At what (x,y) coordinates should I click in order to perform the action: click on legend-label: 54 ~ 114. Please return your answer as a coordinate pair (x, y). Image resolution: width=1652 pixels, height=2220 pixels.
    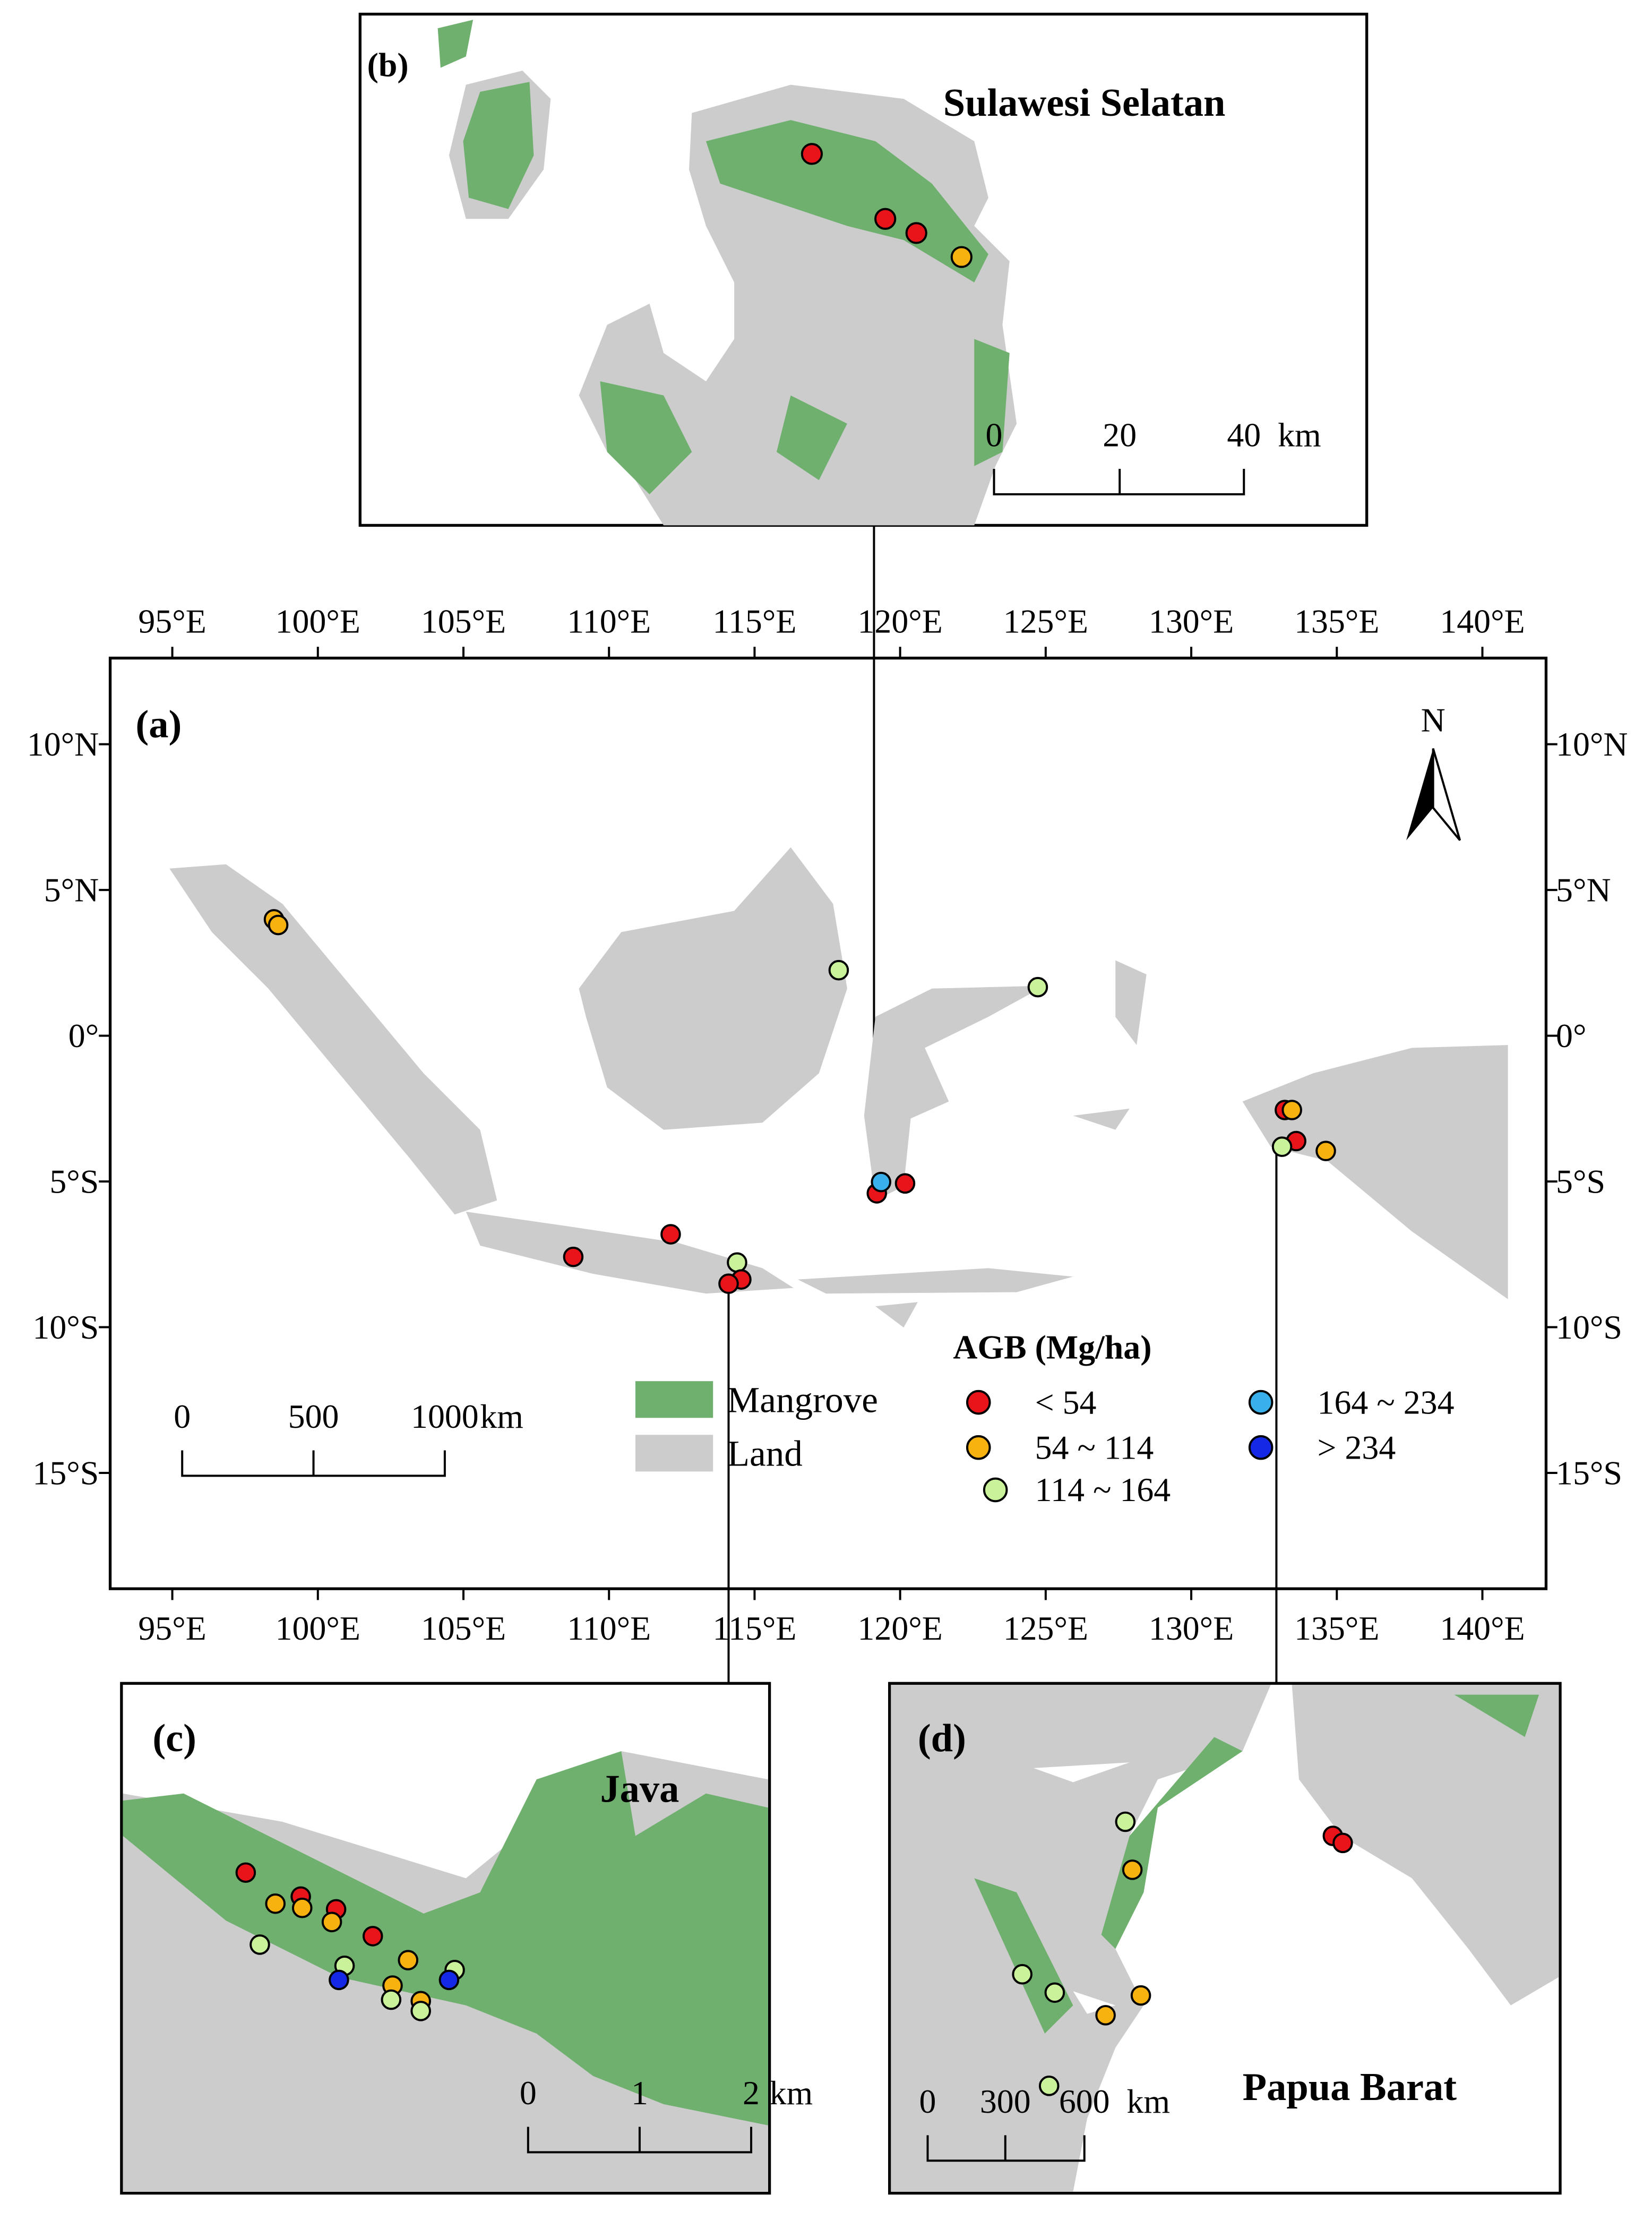
    Looking at the image, I should click on (1094, 1447).